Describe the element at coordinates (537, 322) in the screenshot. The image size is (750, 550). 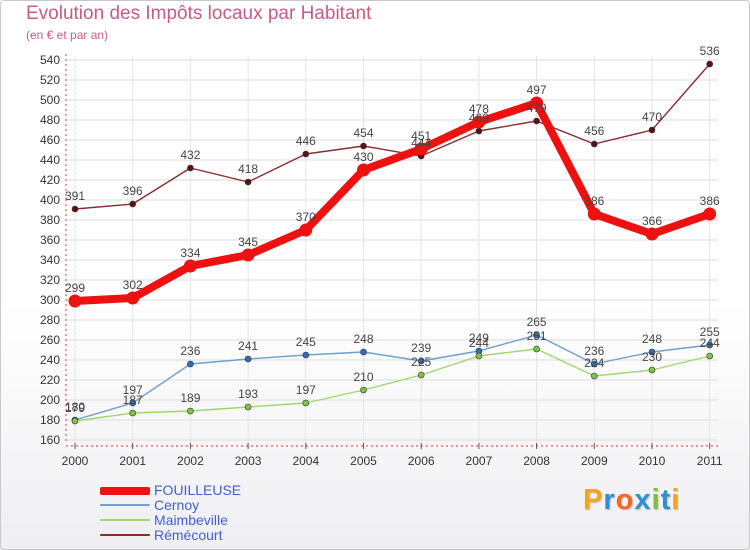
I see `data-label-cernoy: 265` at that location.